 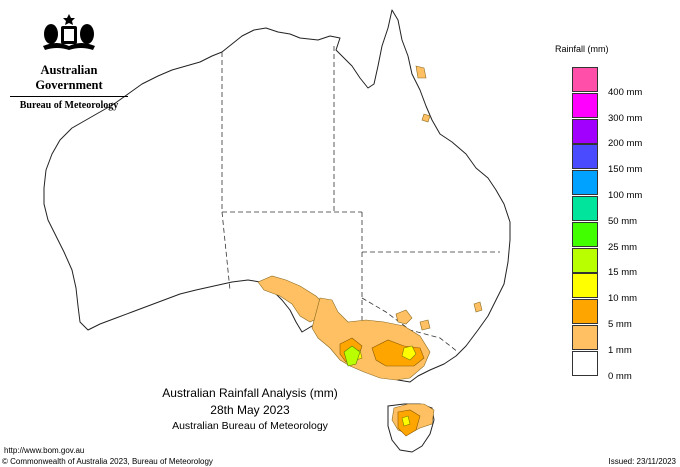 What do you see at coordinates (620, 350) in the screenshot?
I see `legend-label: 1 mm` at bounding box center [620, 350].